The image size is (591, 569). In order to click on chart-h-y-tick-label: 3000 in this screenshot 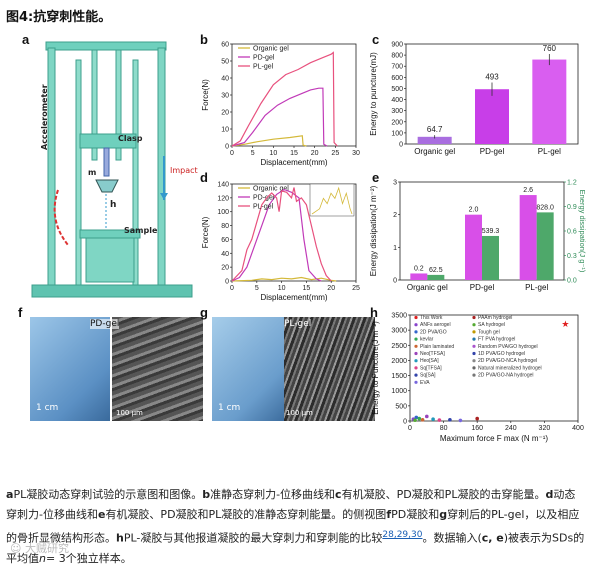, I will do `click(399, 331)`.